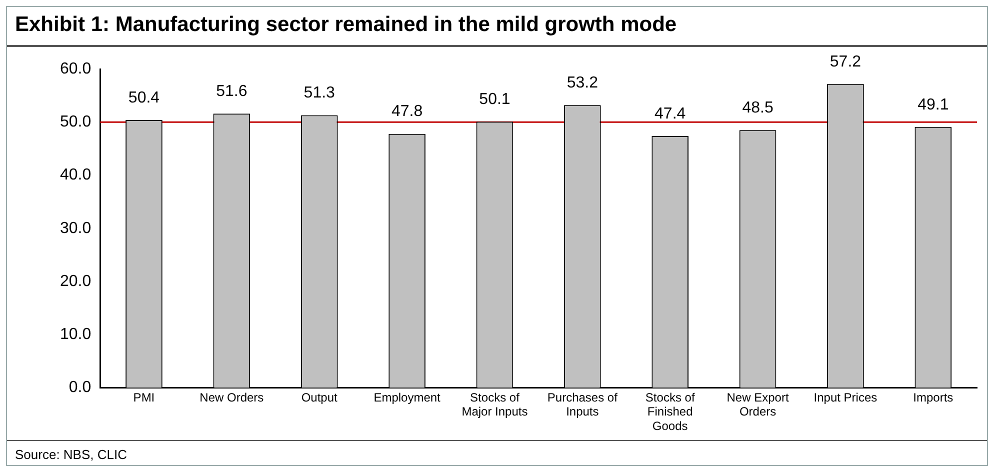 The image size is (994, 471). Describe the element at coordinates (232, 91) in the screenshot. I see `data-label: 51.6` at that location.